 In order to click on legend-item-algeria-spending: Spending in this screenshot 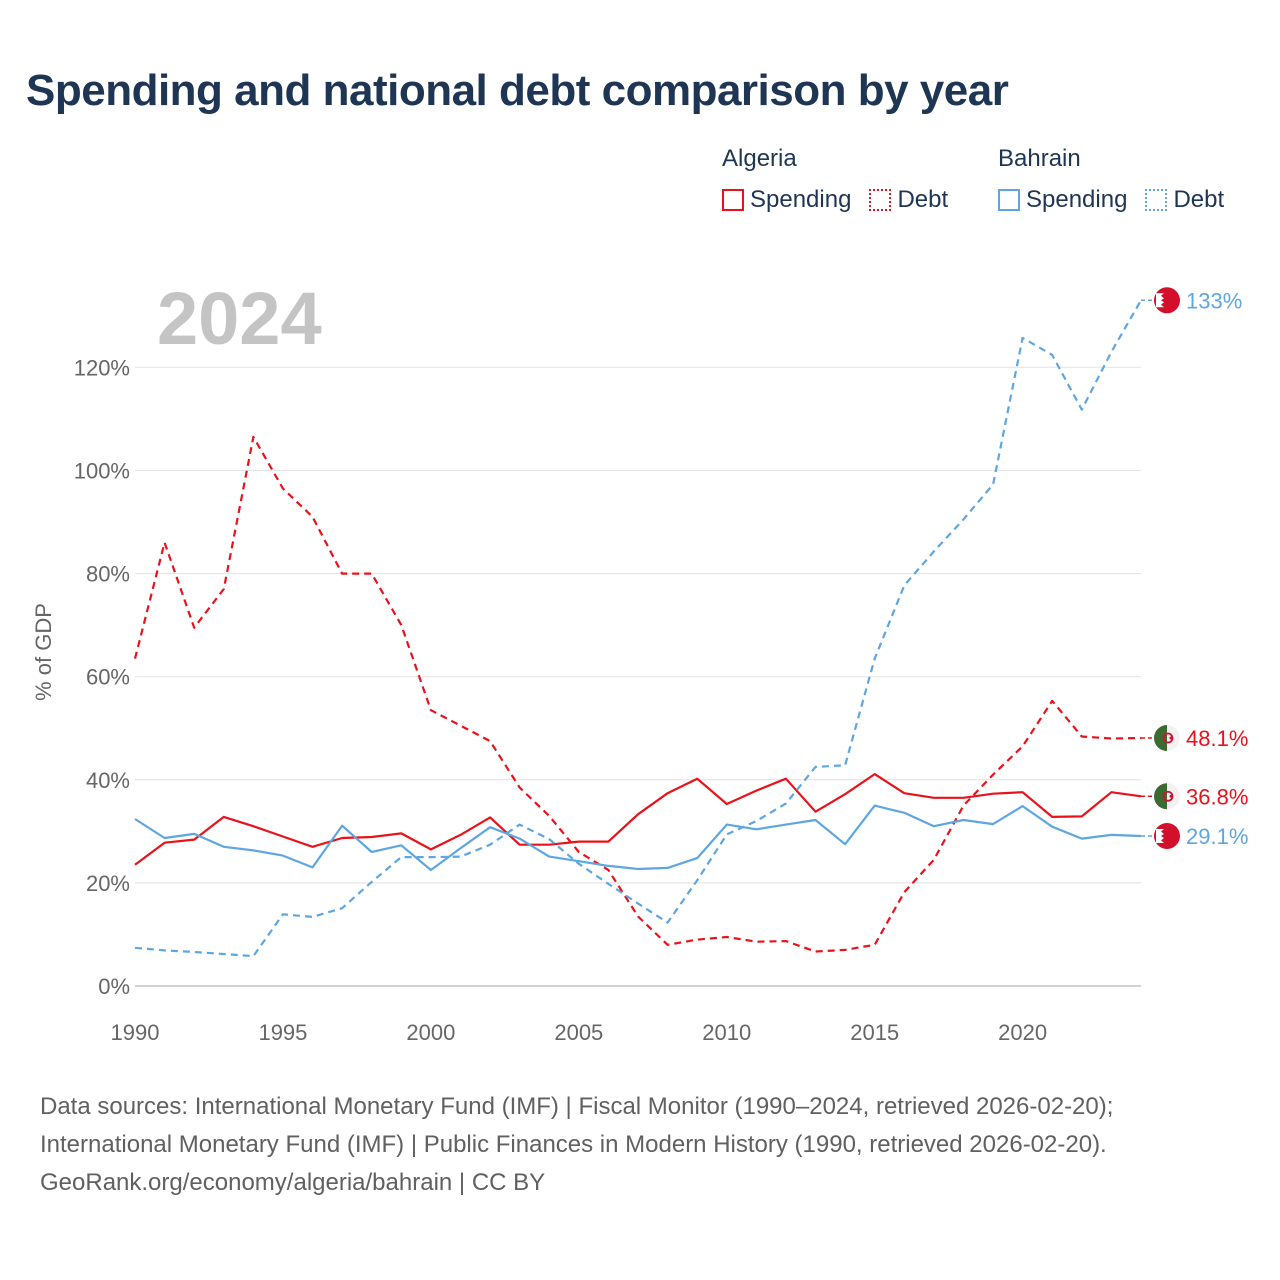, I will do `click(786, 200)`.